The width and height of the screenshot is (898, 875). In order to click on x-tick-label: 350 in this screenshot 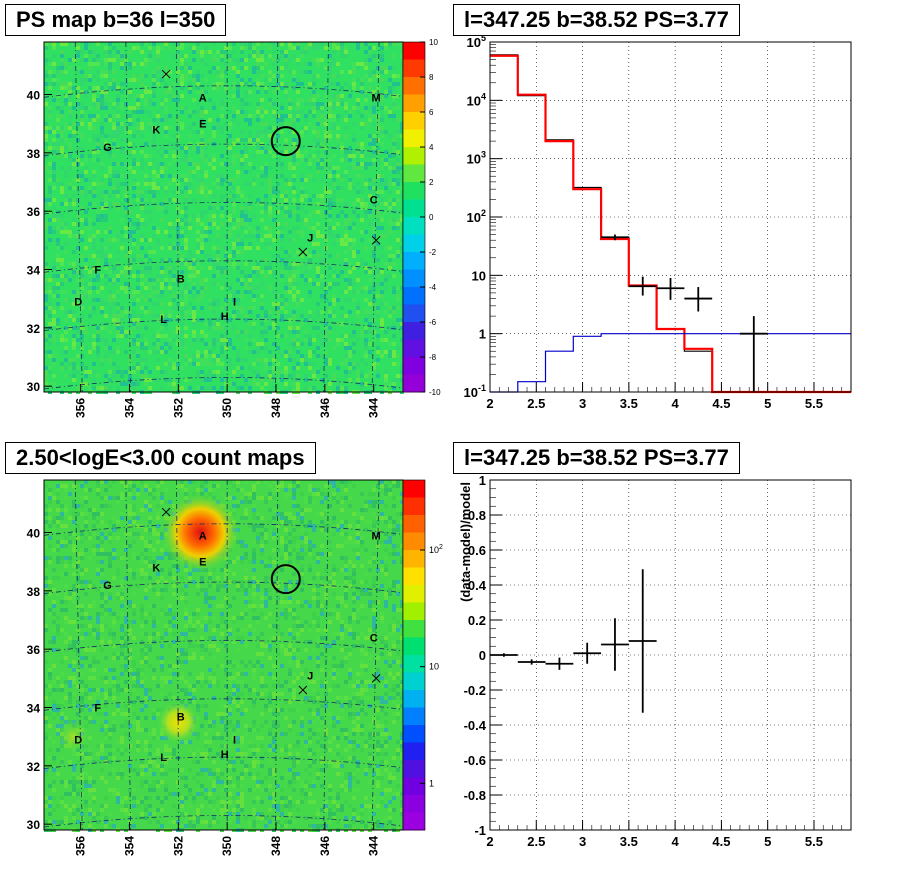, I will do `click(227, 408)`.